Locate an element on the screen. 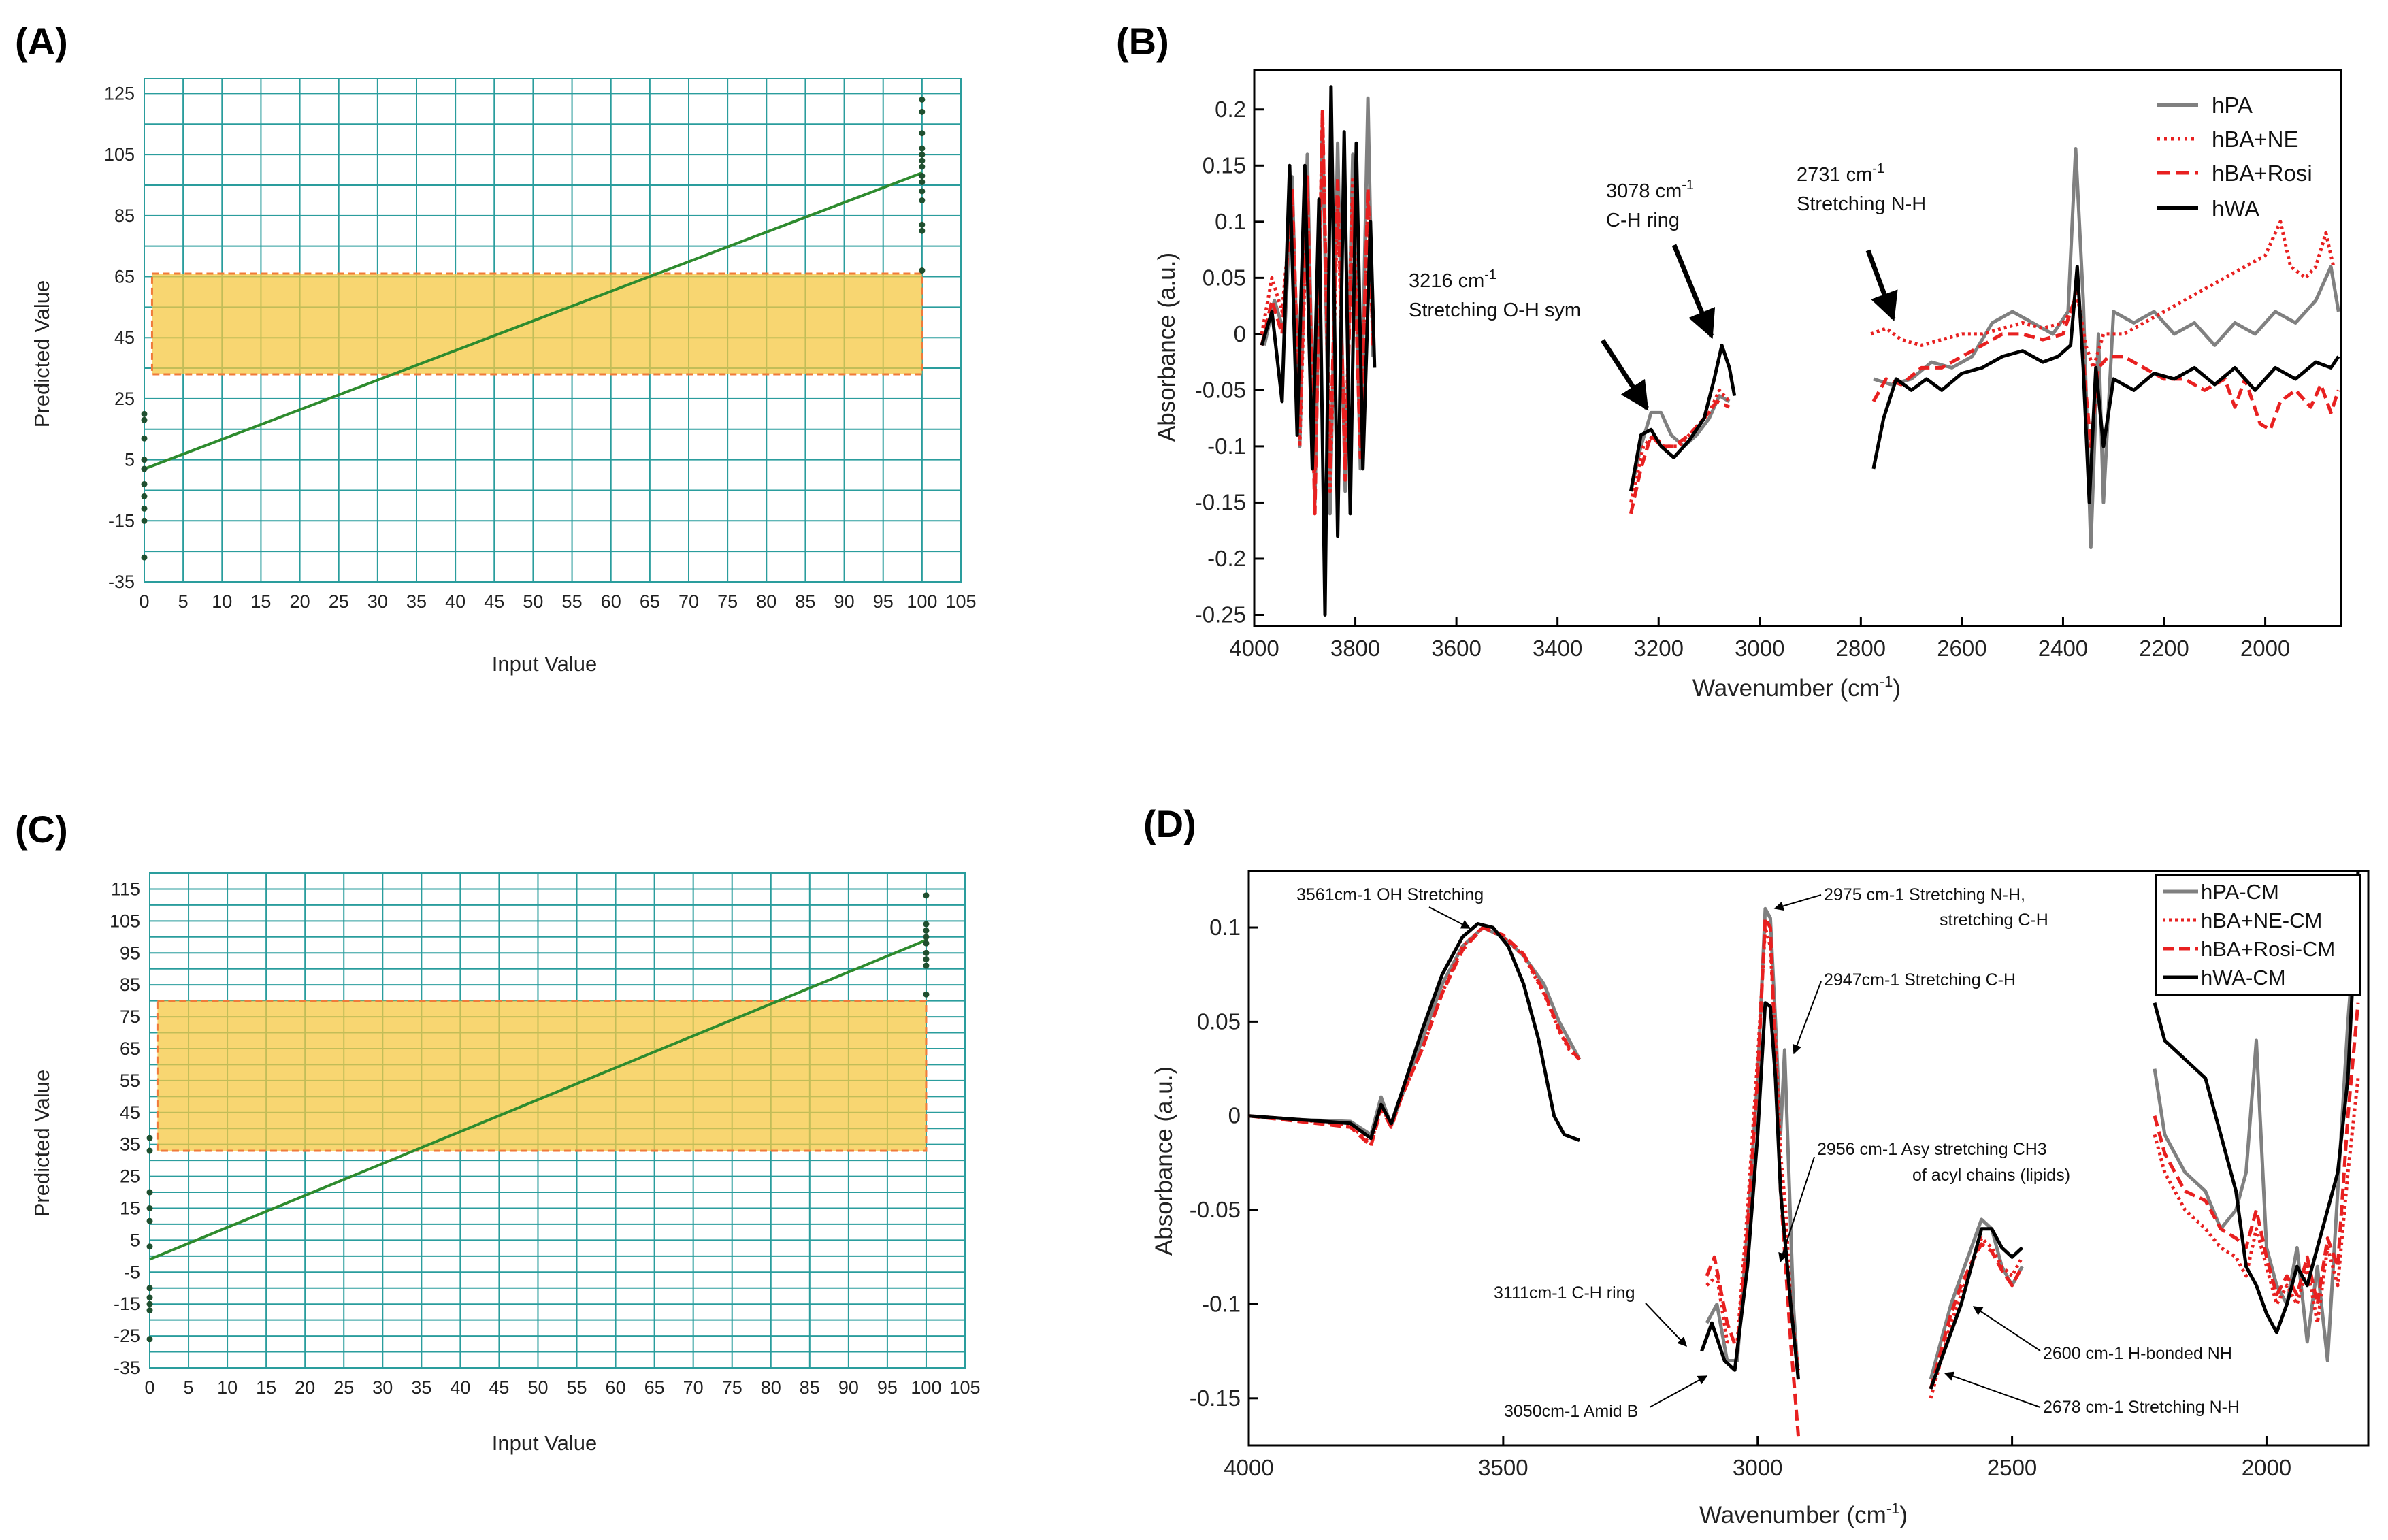  chart-d-legend: hPA-CM hBA+NE-CM hBA+Rosi-CM hWA-CM is located at coordinates (2258, 935).